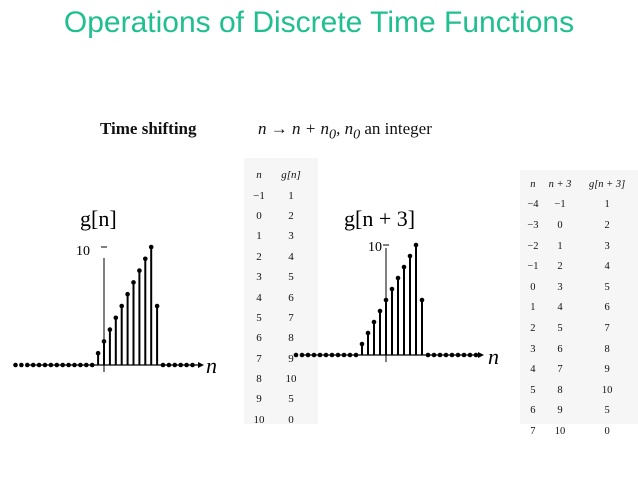  What do you see at coordinates (259, 175) in the screenshot?
I see `table-header-cell: n` at bounding box center [259, 175].